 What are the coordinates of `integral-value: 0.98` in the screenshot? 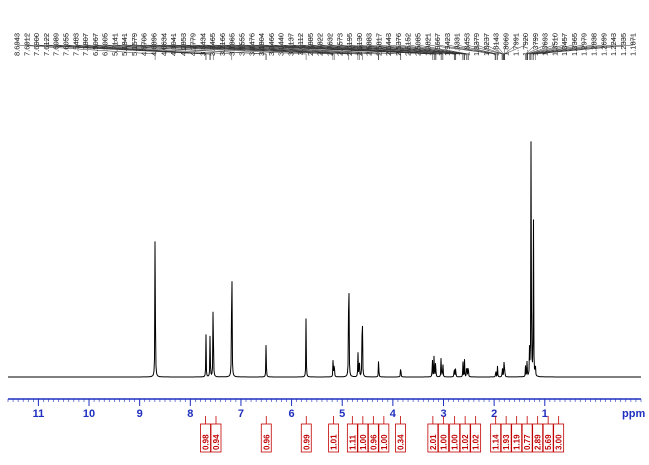 It's located at (205, 434).